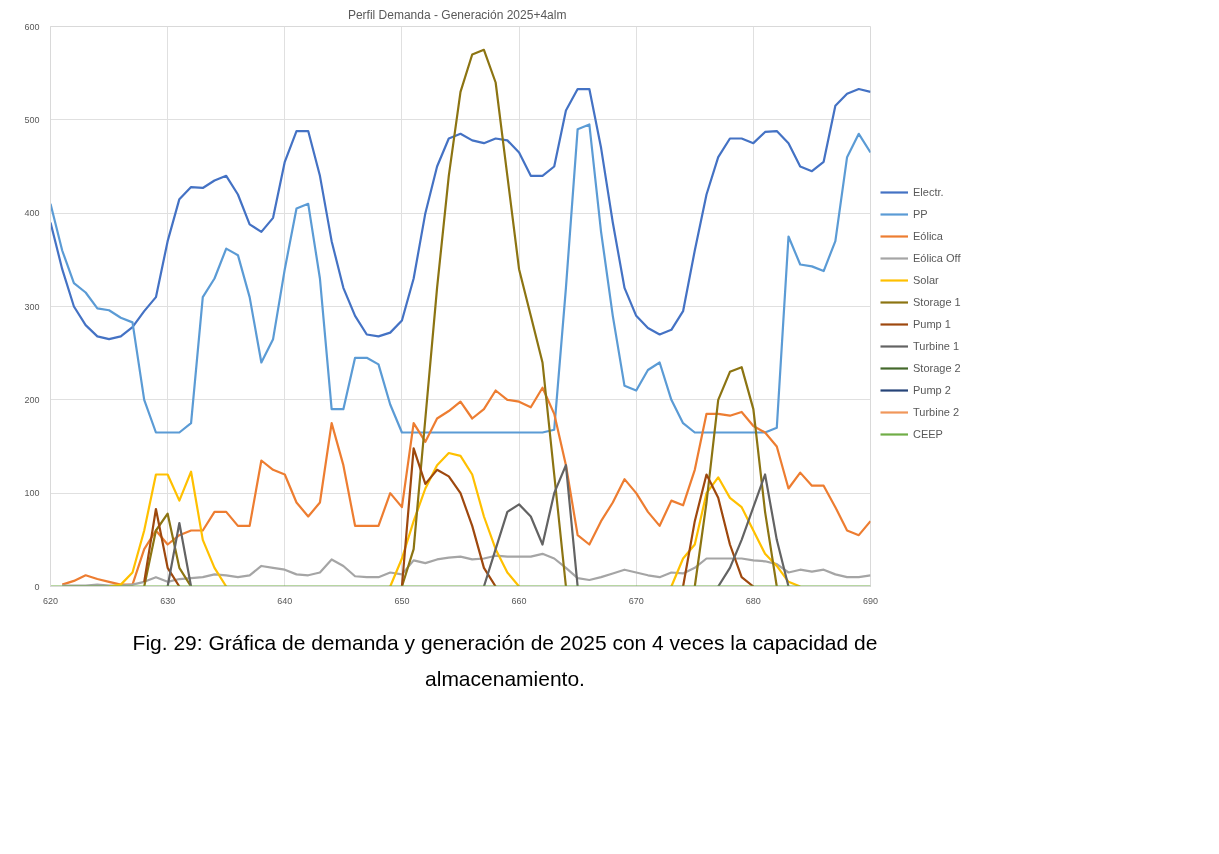 The image size is (1219, 854). I want to click on legend-label: PP, so click(921, 214).